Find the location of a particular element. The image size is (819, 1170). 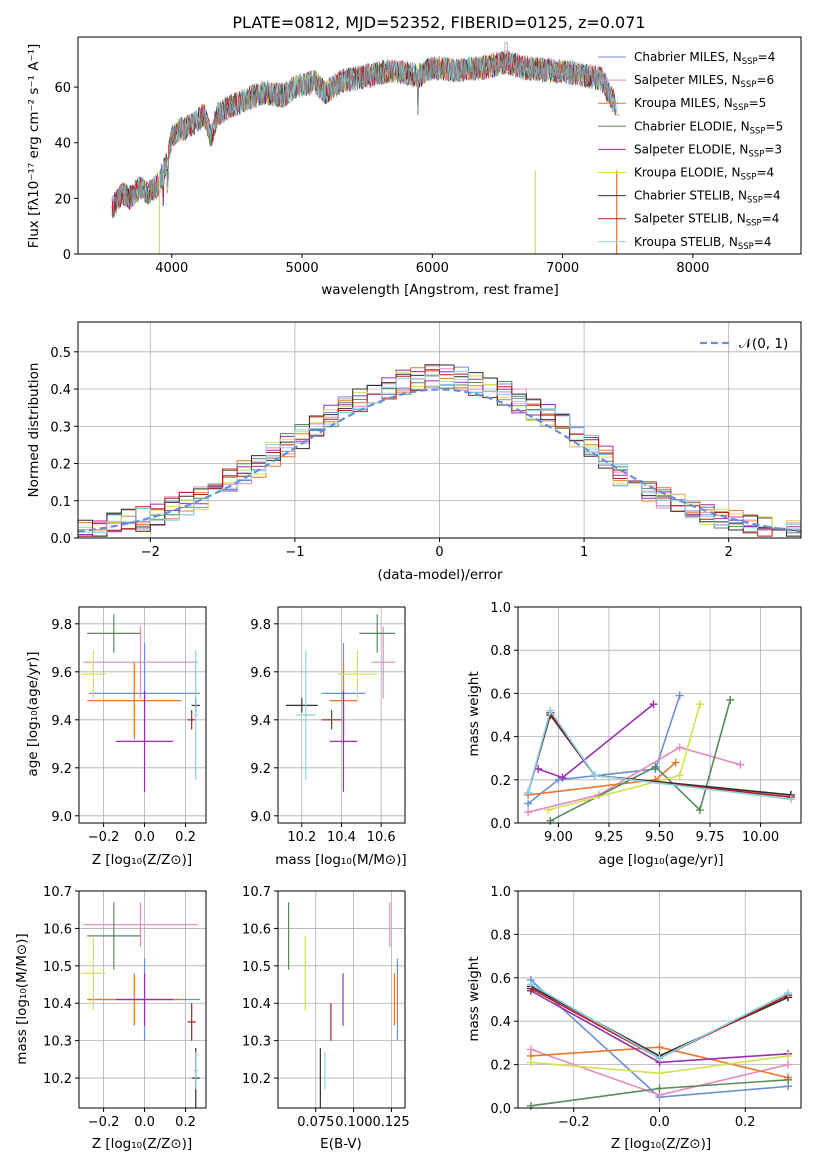

panel-ticks: −0.2 0.0 0.2 9.0 9.2 9.4 9.6 9.8 is located at coordinates (123, 731).